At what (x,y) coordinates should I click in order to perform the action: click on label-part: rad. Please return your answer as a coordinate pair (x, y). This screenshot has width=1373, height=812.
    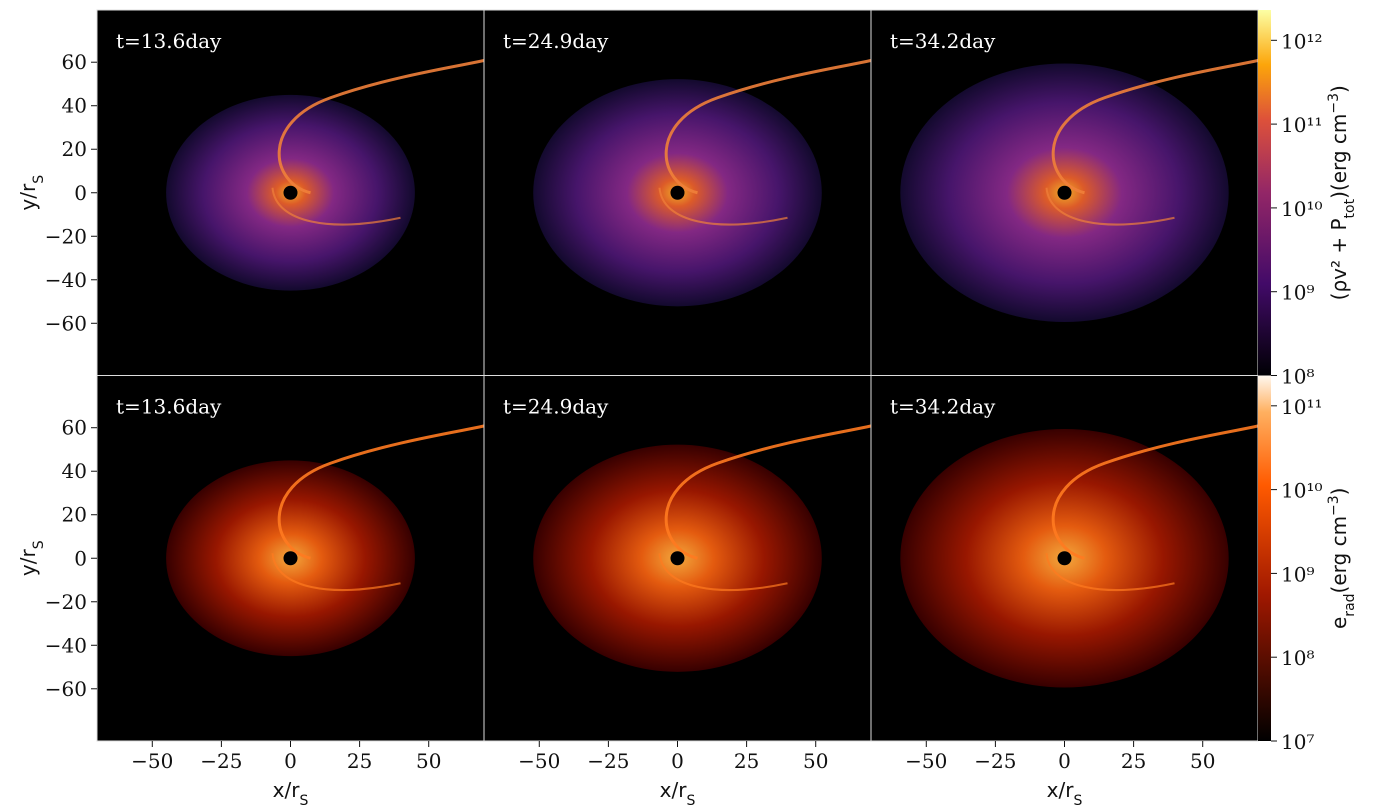
    Looking at the image, I should click on (1350, 604).